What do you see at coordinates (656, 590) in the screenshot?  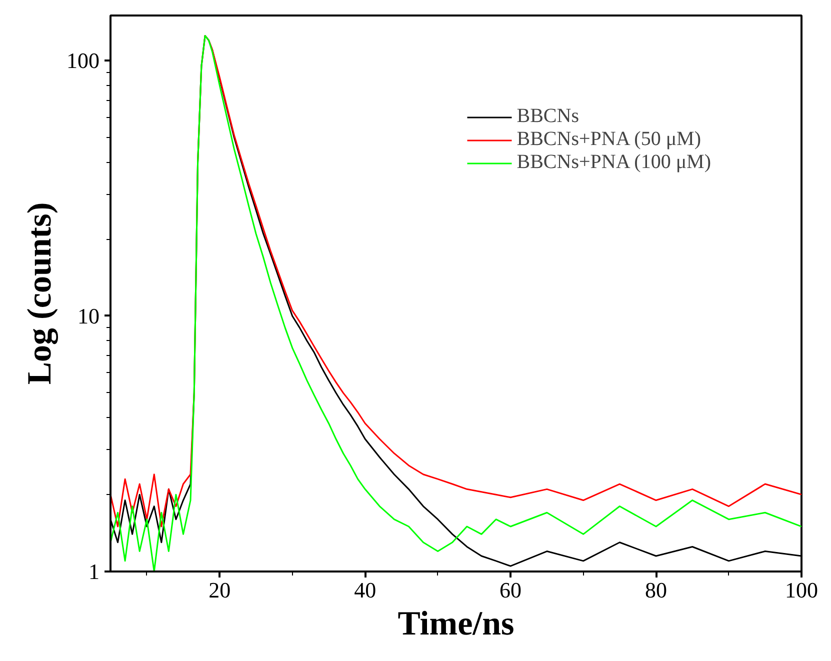 I see `x-tick-label: 80` at bounding box center [656, 590].